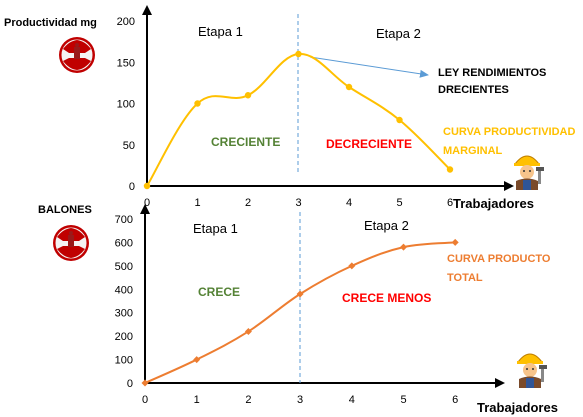 The width and height of the screenshot is (583, 417). What do you see at coordinates (369, 67) in the screenshot?
I see `law-annotation-arrow` at bounding box center [369, 67].